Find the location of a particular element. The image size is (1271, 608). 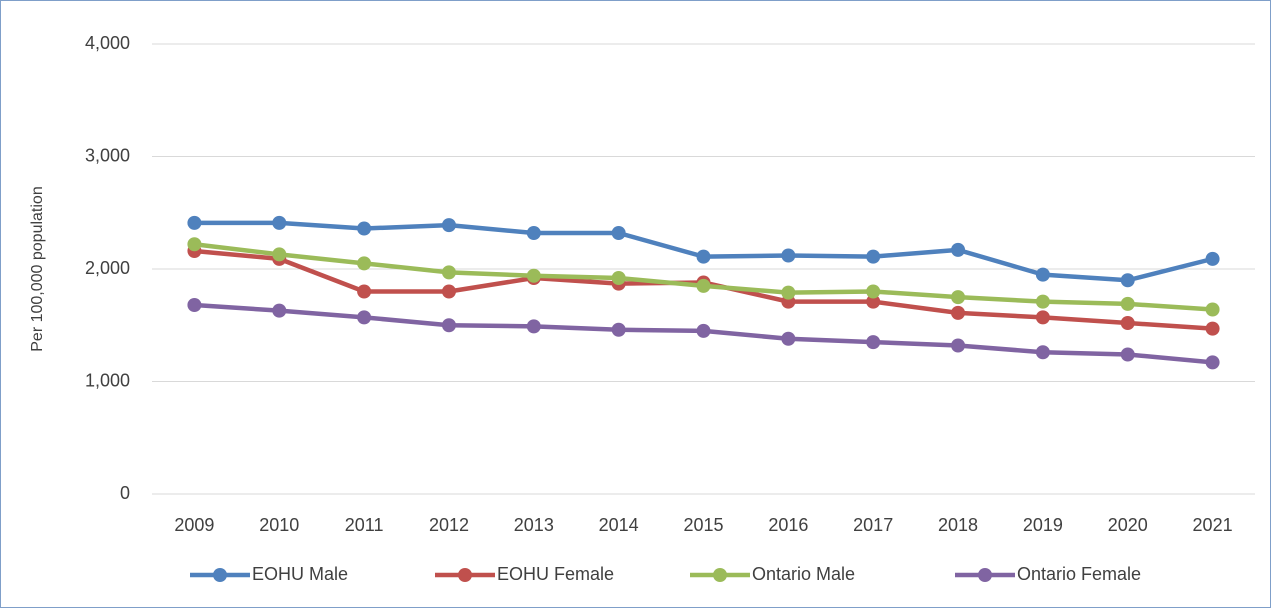

y-tick-label: 4,000 is located at coordinates (107, 43).